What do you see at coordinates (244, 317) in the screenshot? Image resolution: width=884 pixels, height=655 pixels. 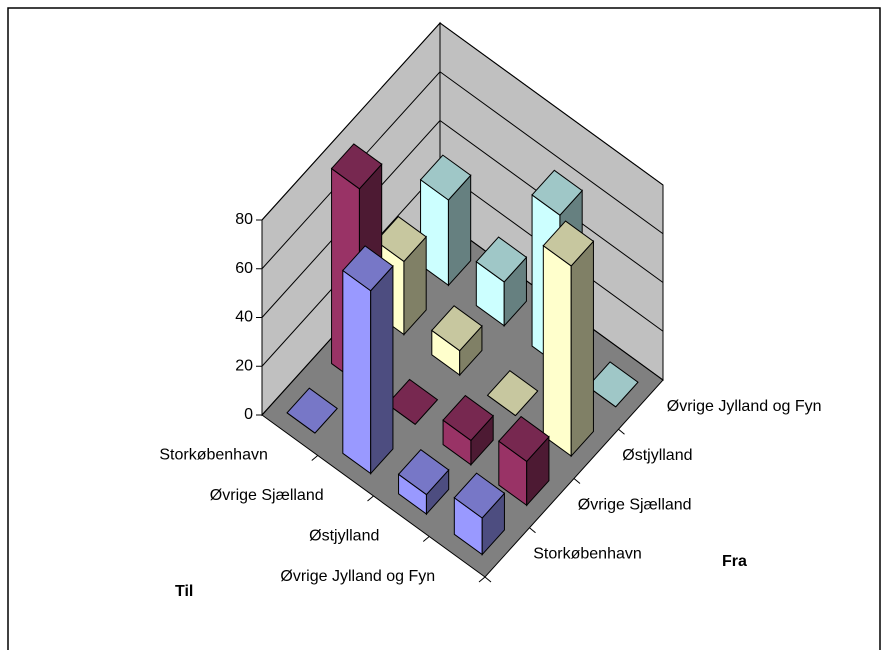 I see `y-tick-label: 40` at bounding box center [244, 317].